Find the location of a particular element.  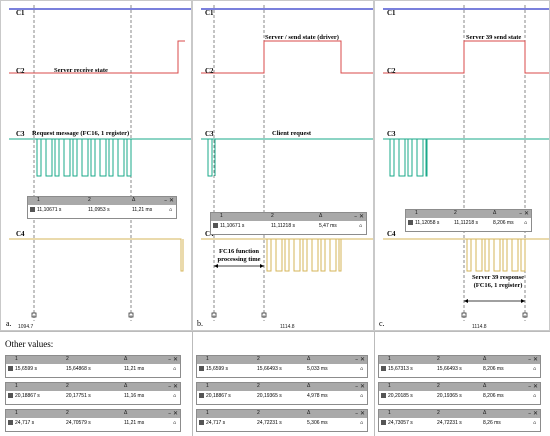

annotation-c4: FC16 function processing time is located at coordinates (239, 255).